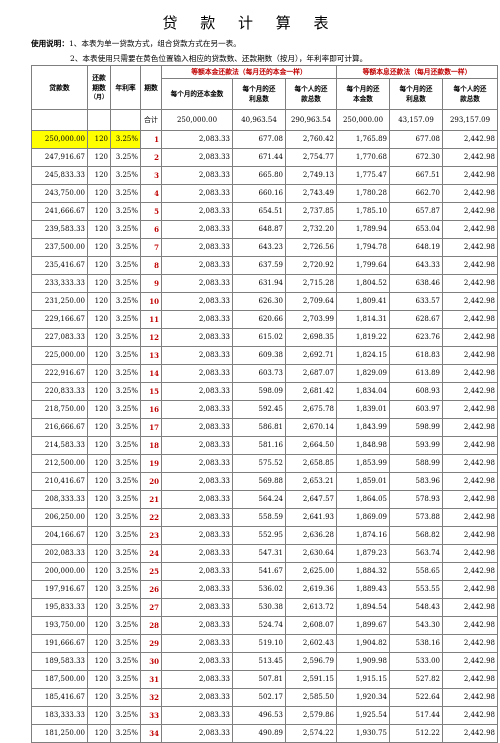  I want to click on cell-i-interest: 672.30, so click(416, 157).